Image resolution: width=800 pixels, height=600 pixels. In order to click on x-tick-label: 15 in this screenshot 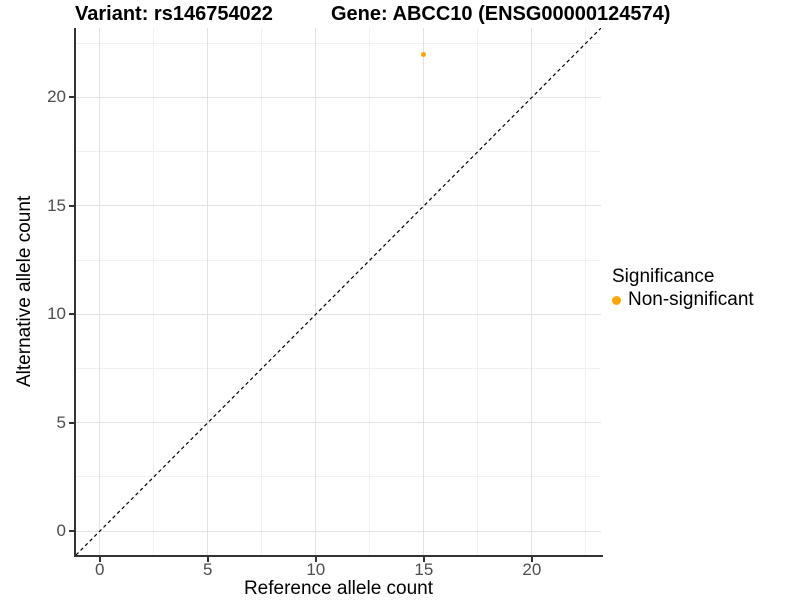, I will do `click(424, 569)`.